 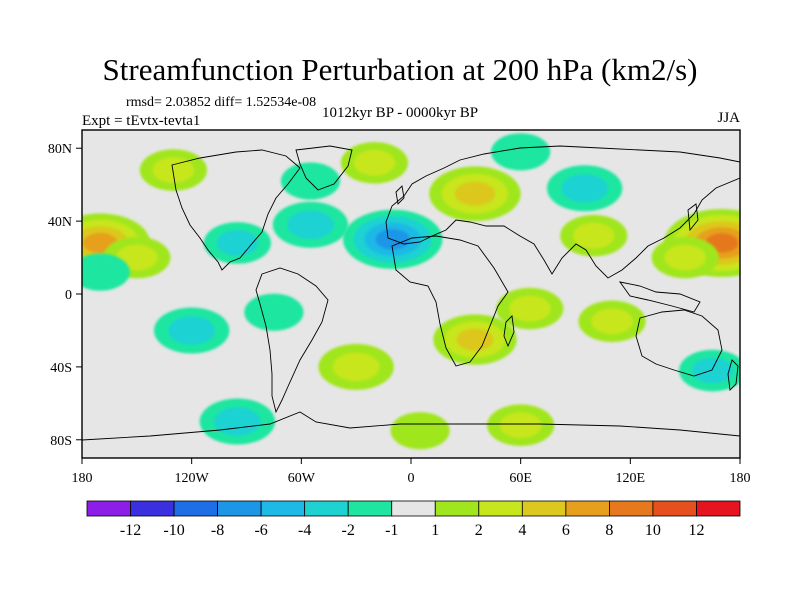 What do you see at coordinates (173, 530) in the screenshot?
I see `colorbar-label-1: -10` at bounding box center [173, 530].